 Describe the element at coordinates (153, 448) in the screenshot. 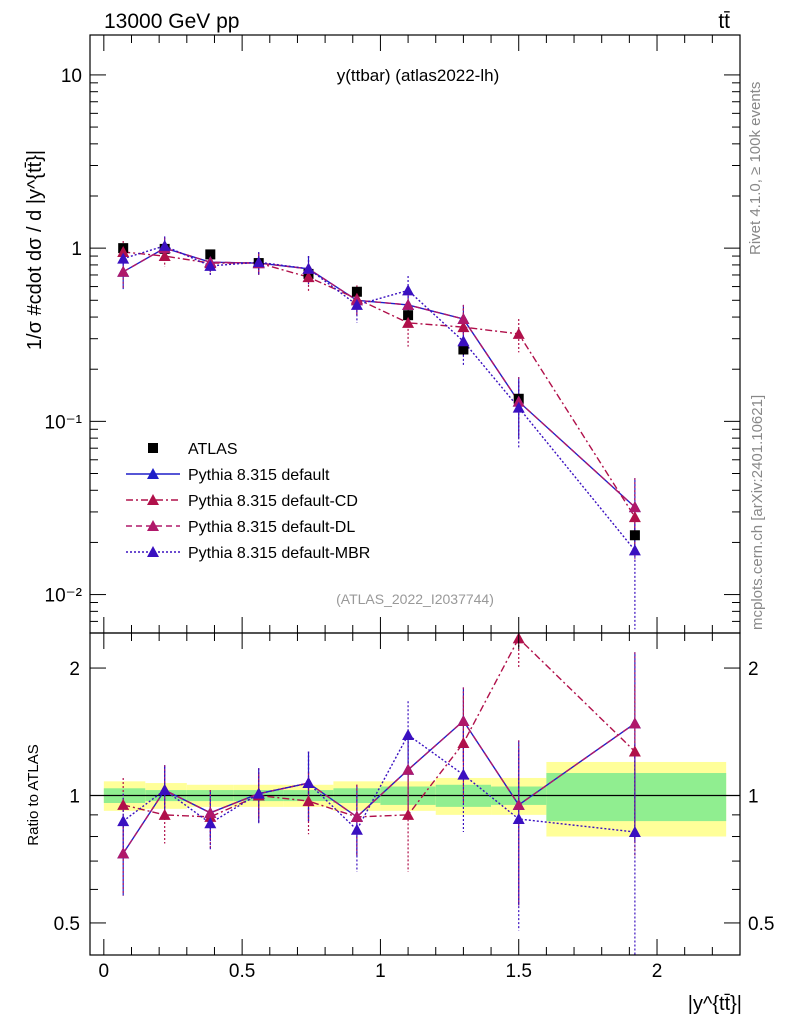

I see `legend-marker-data` at that location.